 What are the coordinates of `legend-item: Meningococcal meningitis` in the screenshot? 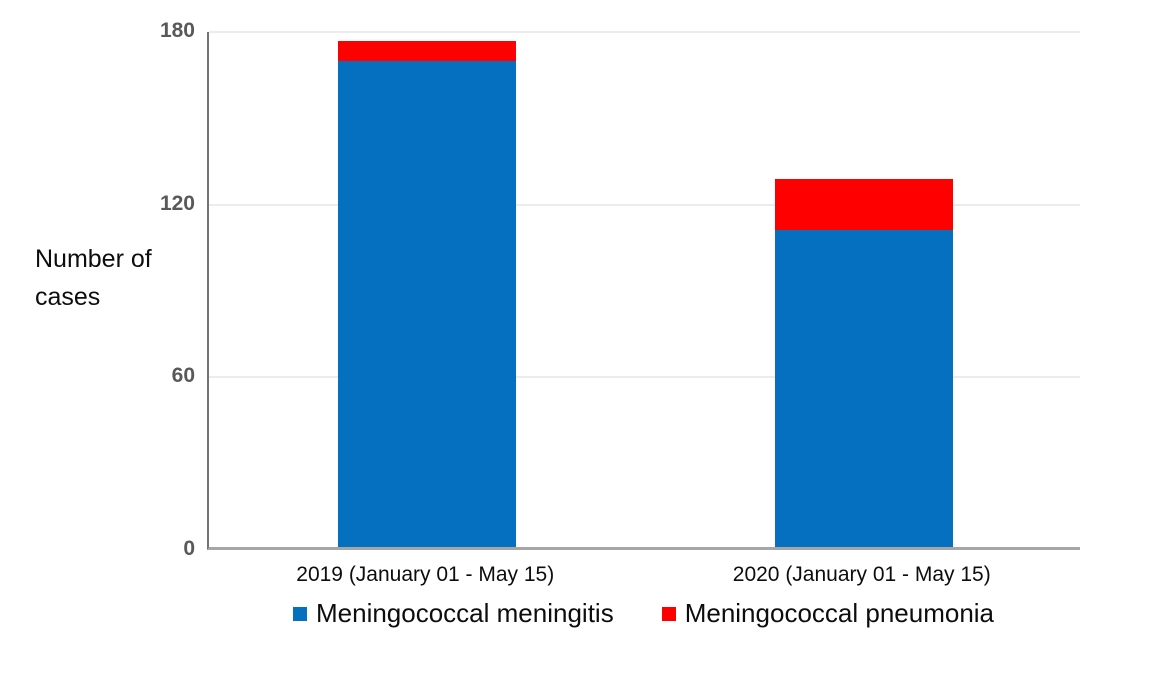 It's located at (453, 613).